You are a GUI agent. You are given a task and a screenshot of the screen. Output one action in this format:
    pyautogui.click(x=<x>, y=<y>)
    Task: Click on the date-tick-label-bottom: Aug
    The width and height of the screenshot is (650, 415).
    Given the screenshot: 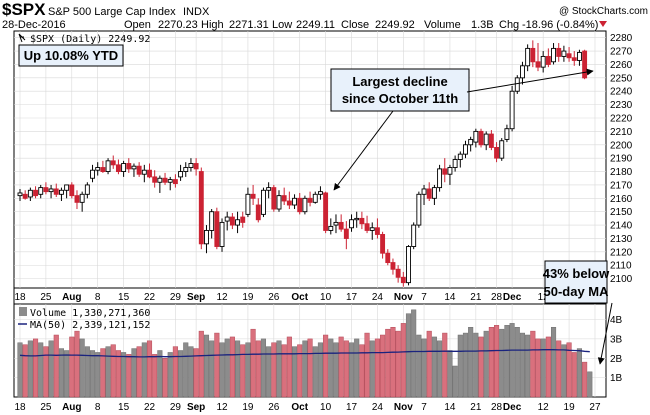 What is the action you would take?
    pyautogui.click(x=71, y=407)
    